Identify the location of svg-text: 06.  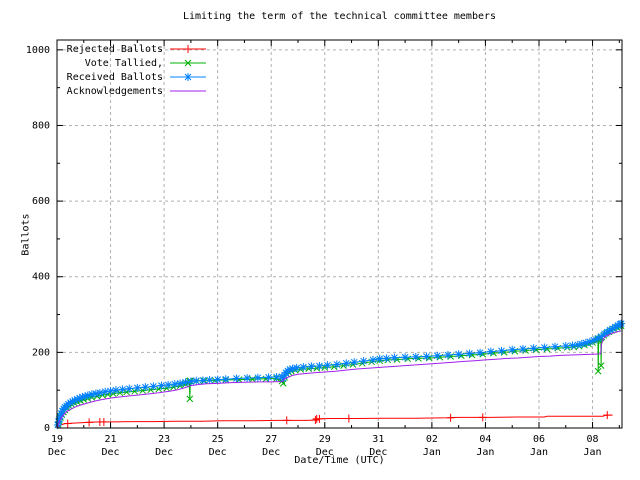
(539, 439).